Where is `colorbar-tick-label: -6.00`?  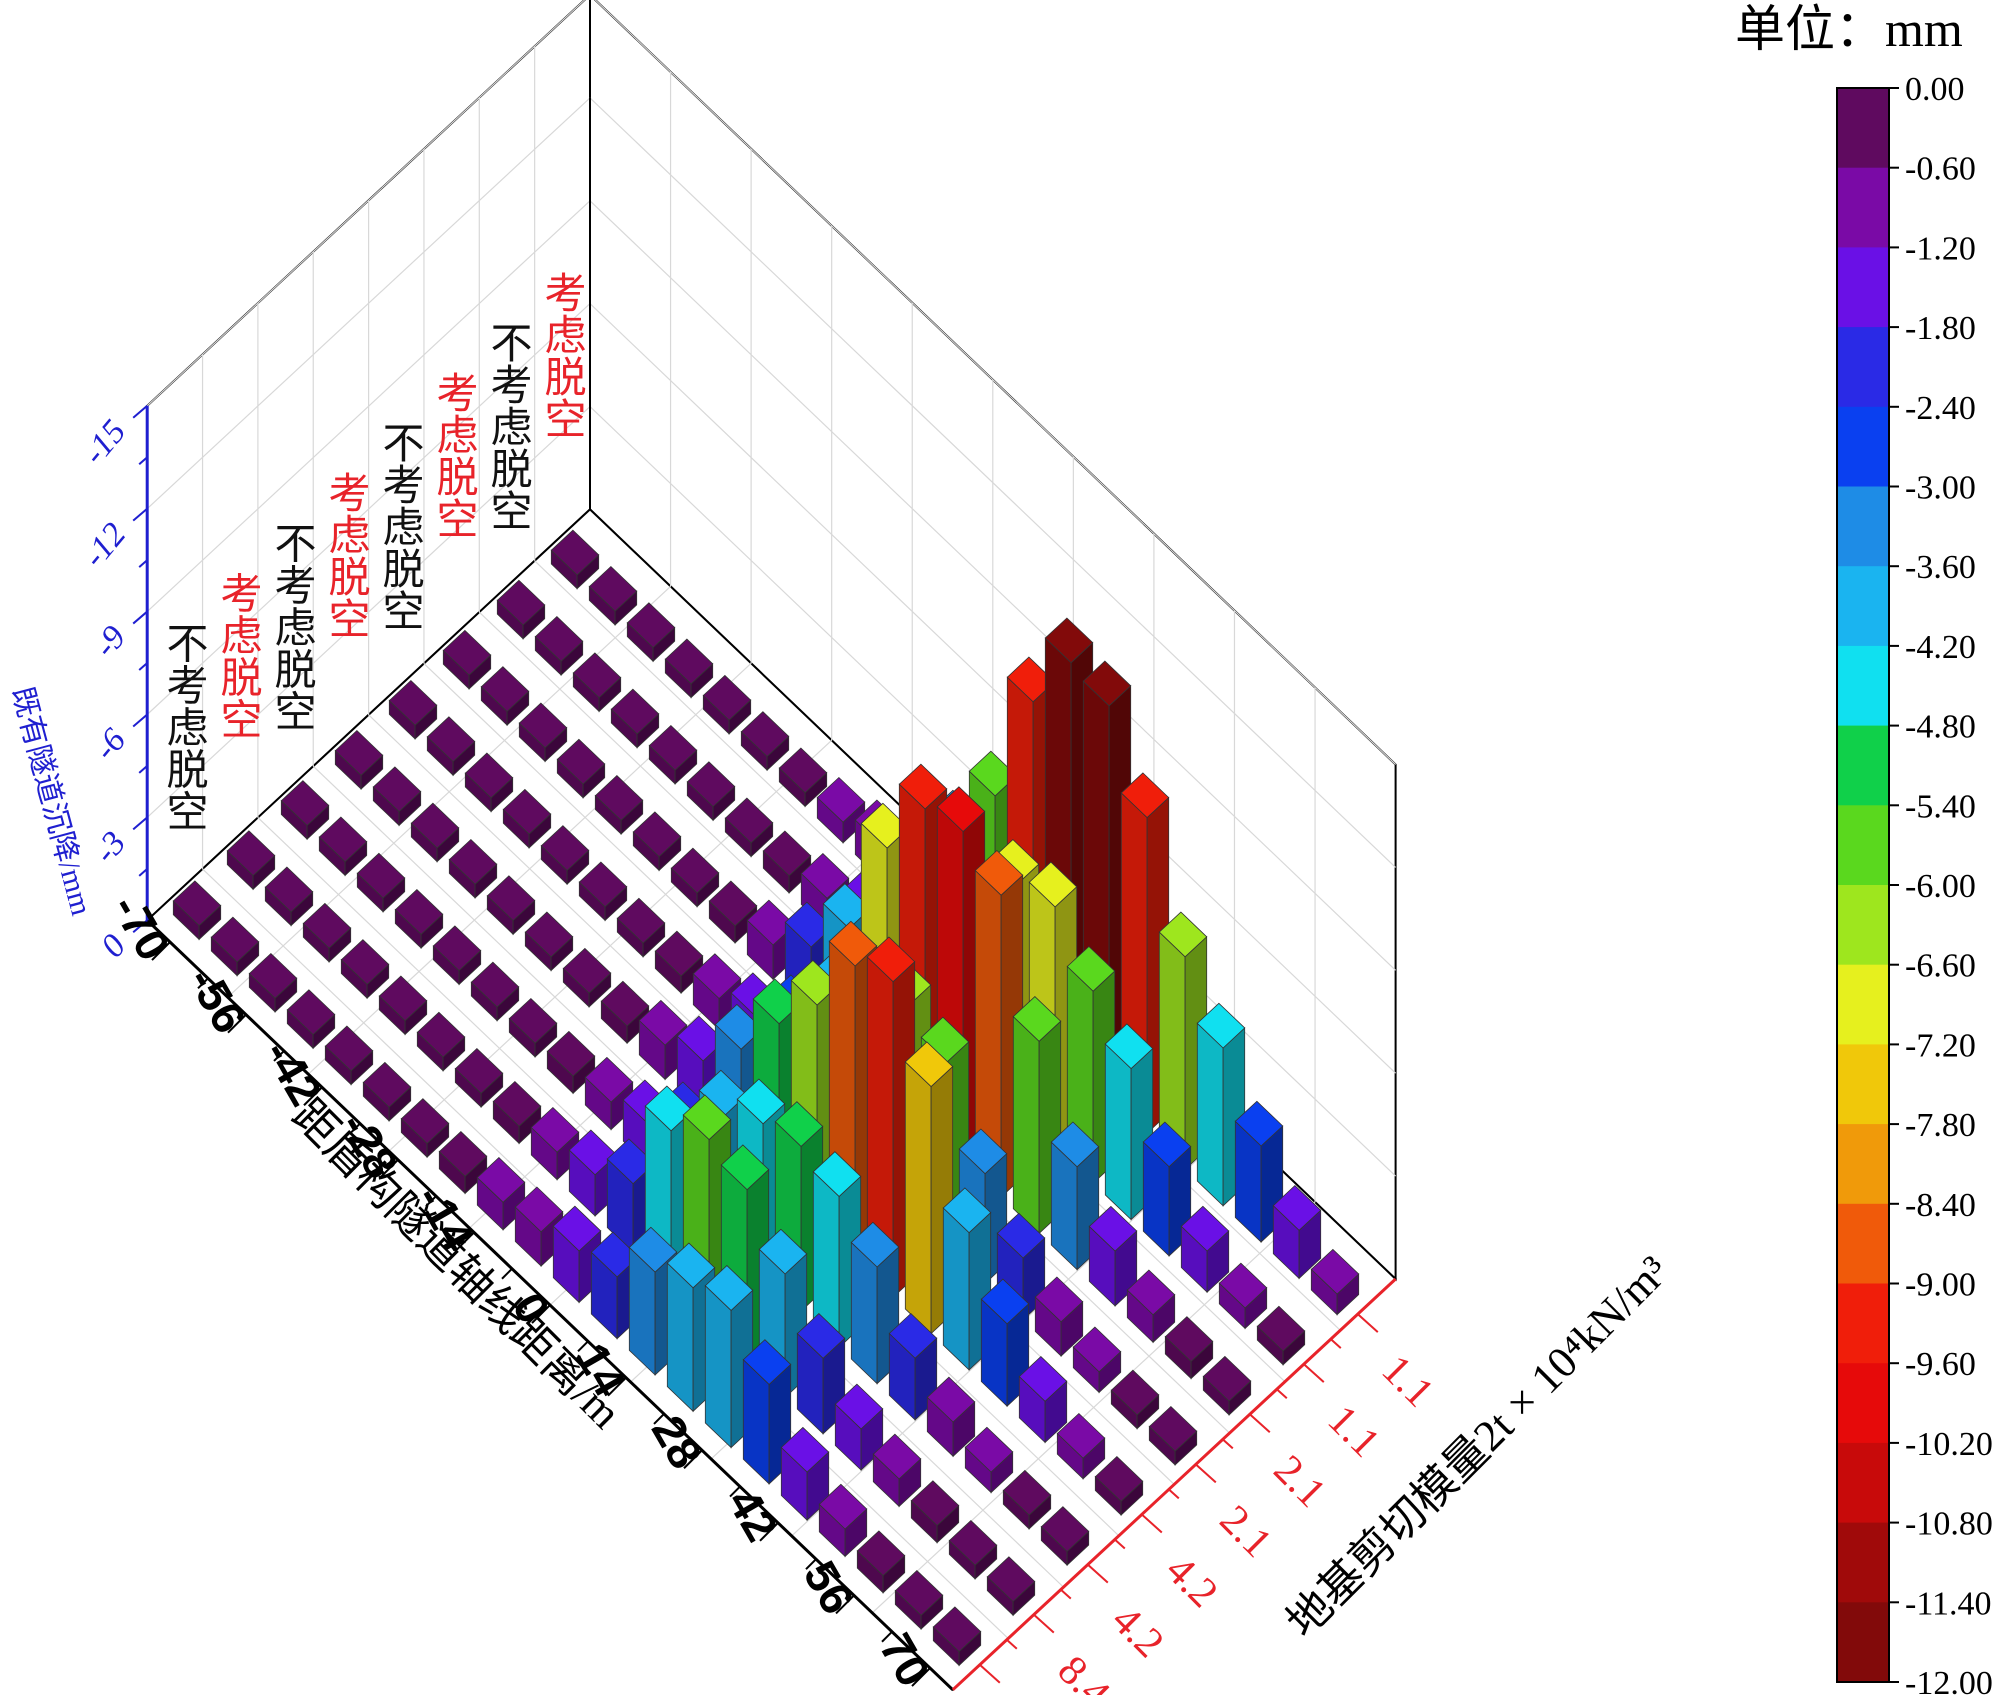
colorbar-tick-label: -6.00 is located at coordinates (1940, 886).